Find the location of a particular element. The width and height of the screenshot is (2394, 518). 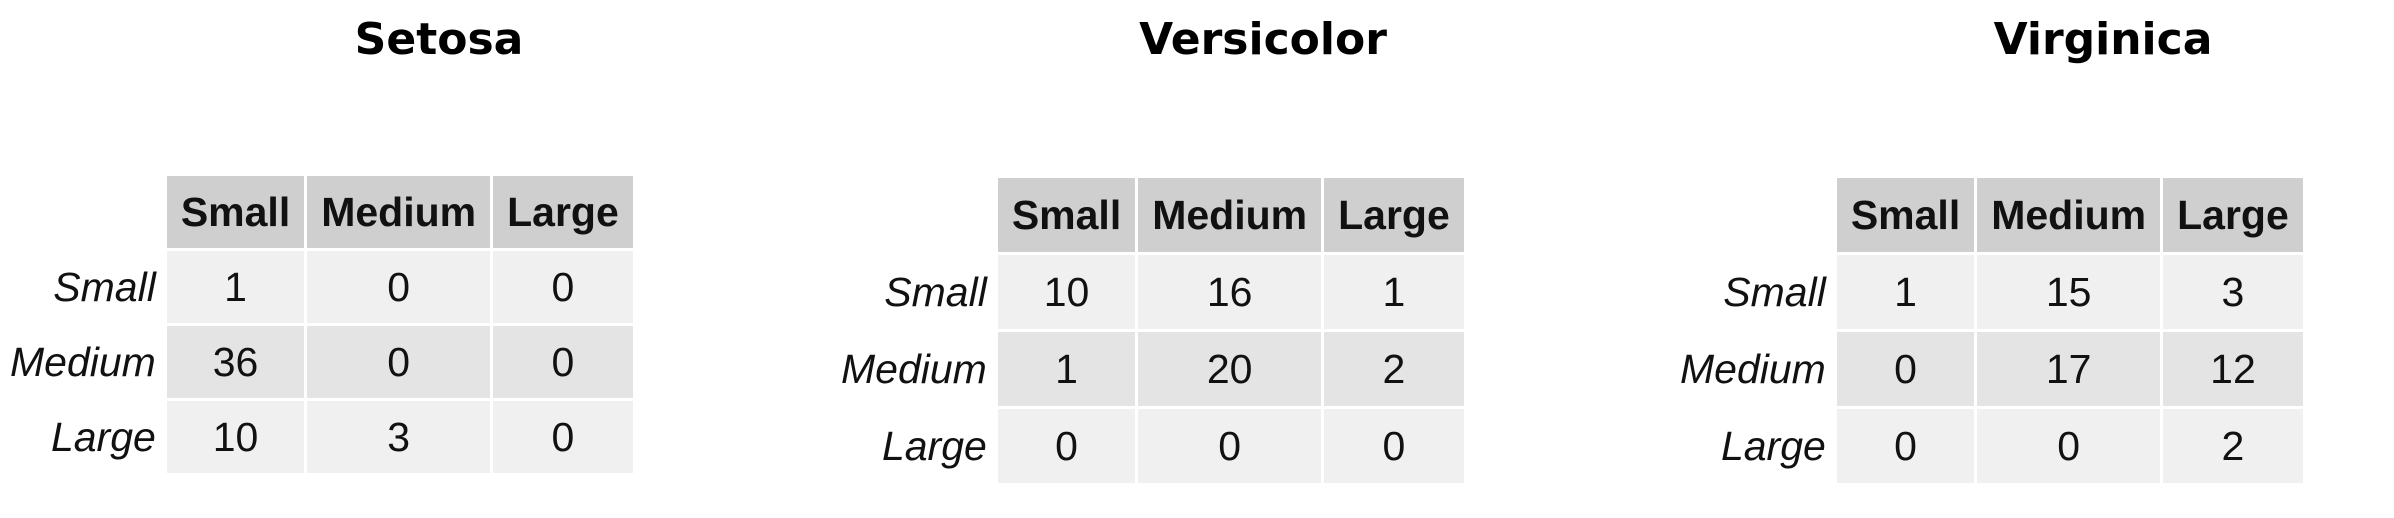

table-cell: 36 is located at coordinates (235, 362).